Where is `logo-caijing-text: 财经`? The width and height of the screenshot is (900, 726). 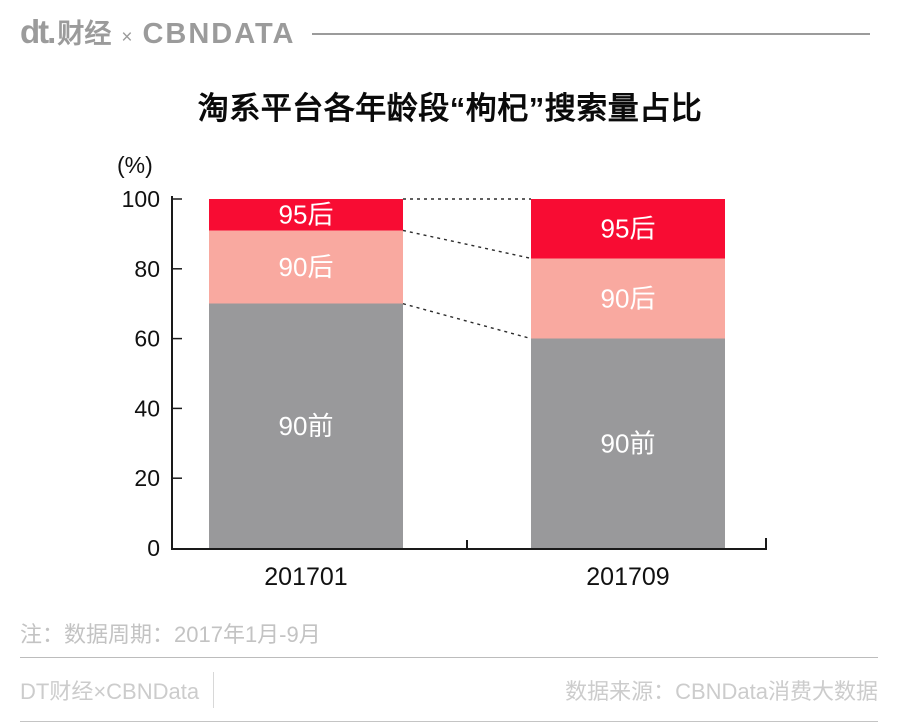
logo-caijing-text: 财经 is located at coordinates (84, 34).